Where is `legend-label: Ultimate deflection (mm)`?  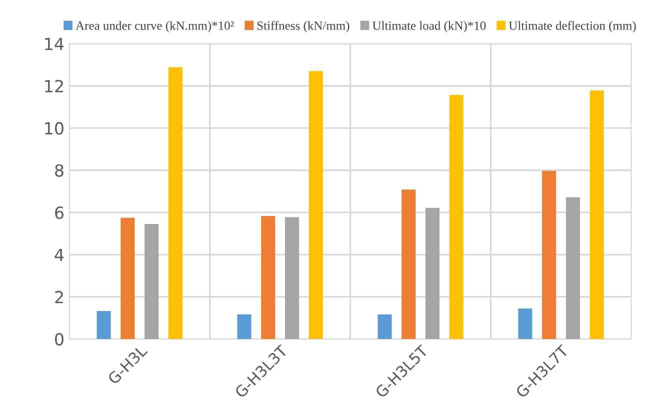 legend-label: Ultimate deflection (mm) is located at coordinates (572, 26).